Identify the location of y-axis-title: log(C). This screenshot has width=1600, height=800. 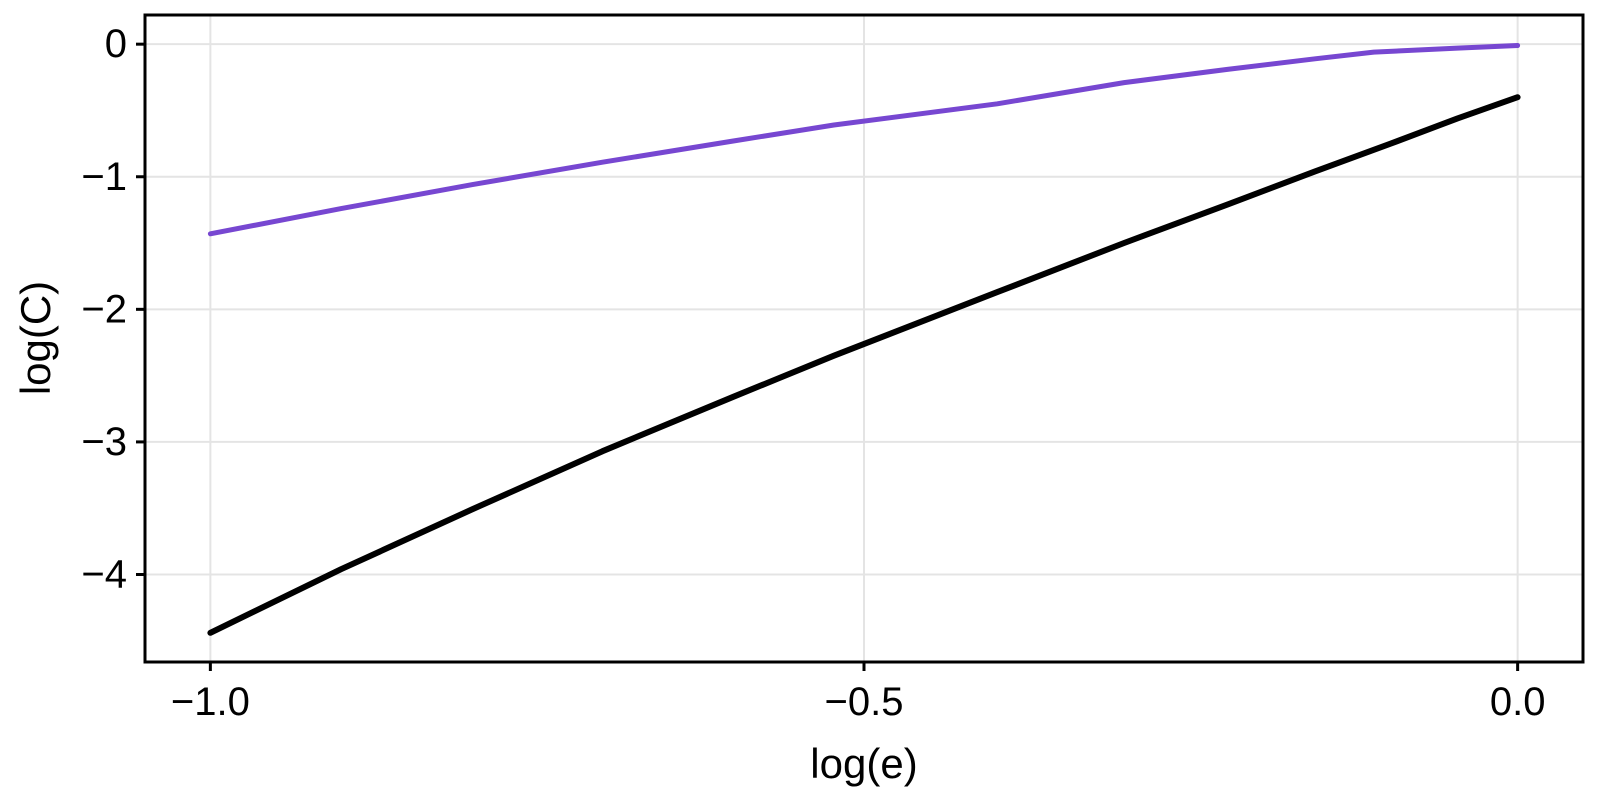
(35, 338).